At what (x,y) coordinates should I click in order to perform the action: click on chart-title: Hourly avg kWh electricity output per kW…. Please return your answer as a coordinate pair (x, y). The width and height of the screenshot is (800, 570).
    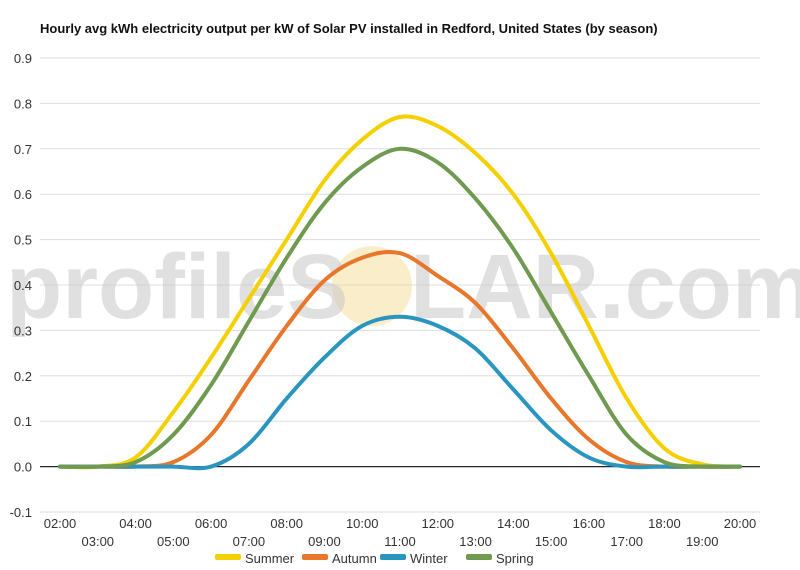
    Looking at the image, I should click on (349, 28).